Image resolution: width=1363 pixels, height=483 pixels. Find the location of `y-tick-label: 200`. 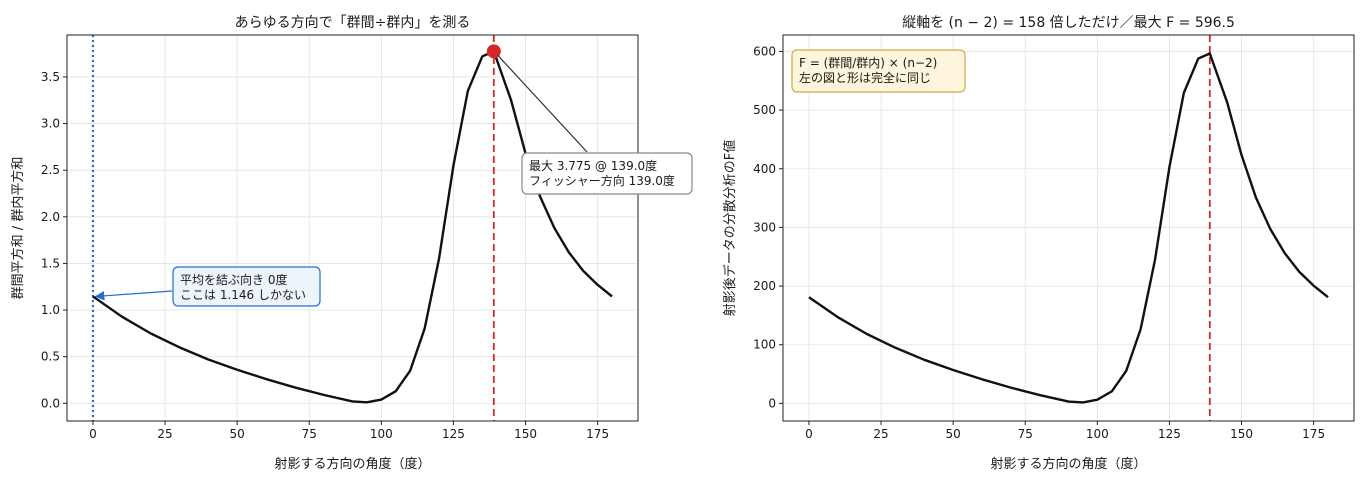

y-tick-label: 200 is located at coordinates (764, 286).